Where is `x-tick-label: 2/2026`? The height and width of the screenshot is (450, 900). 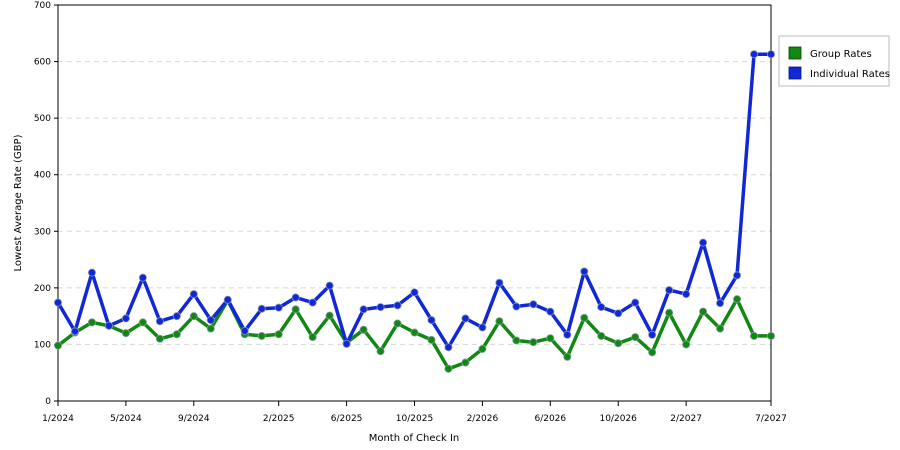
x-tick-label: 2/2026 is located at coordinates (483, 419).